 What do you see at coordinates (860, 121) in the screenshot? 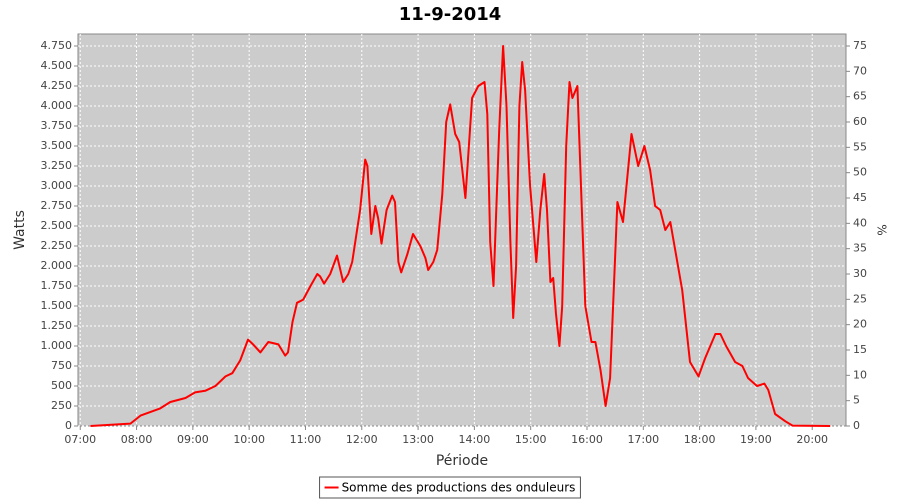
I see `y2-tick-label: 60` at bounding box center [860, 121].